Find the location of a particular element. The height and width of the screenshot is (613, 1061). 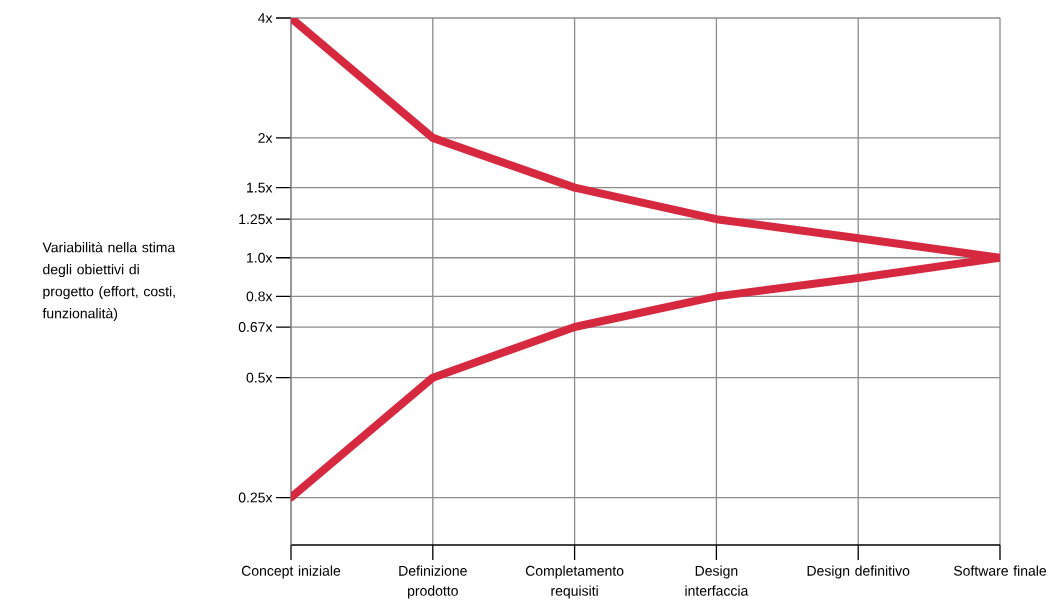

x-tick-label: Design definitivo is located at coordinates (858, 572).